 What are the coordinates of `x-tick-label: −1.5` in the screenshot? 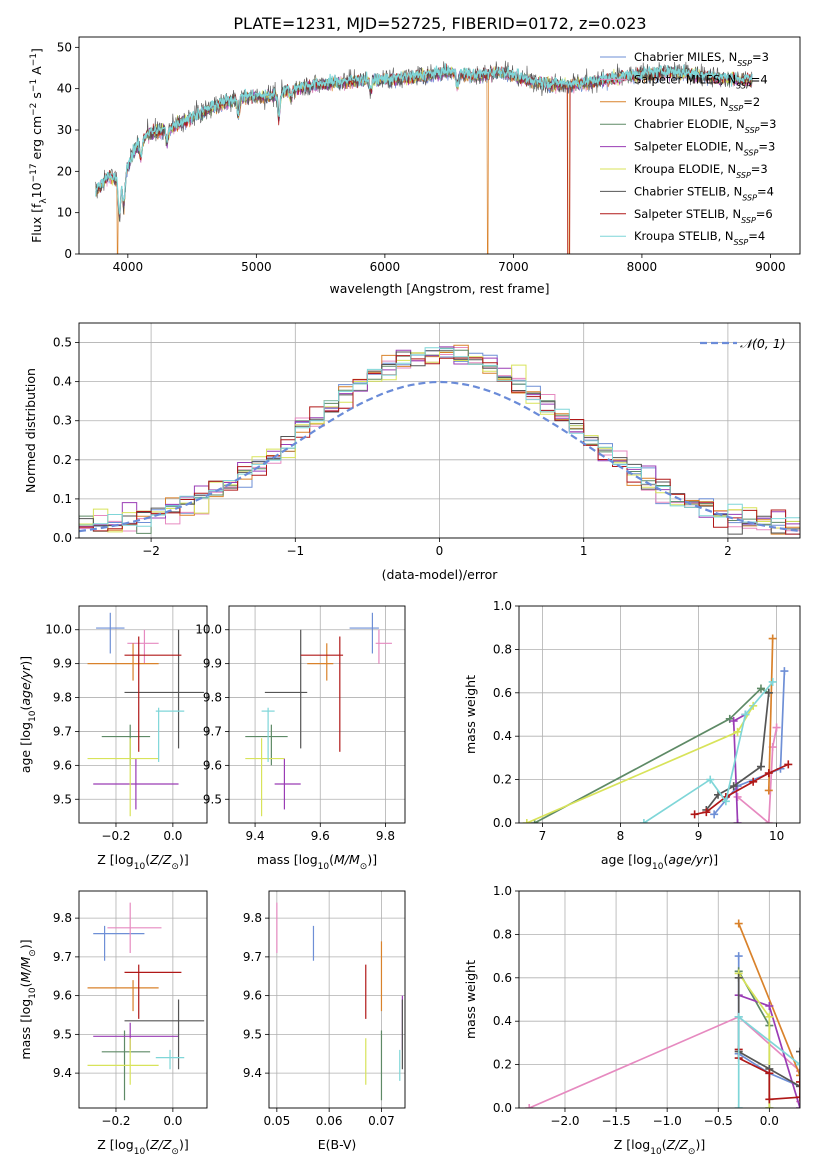 It's located at (616, 1121).